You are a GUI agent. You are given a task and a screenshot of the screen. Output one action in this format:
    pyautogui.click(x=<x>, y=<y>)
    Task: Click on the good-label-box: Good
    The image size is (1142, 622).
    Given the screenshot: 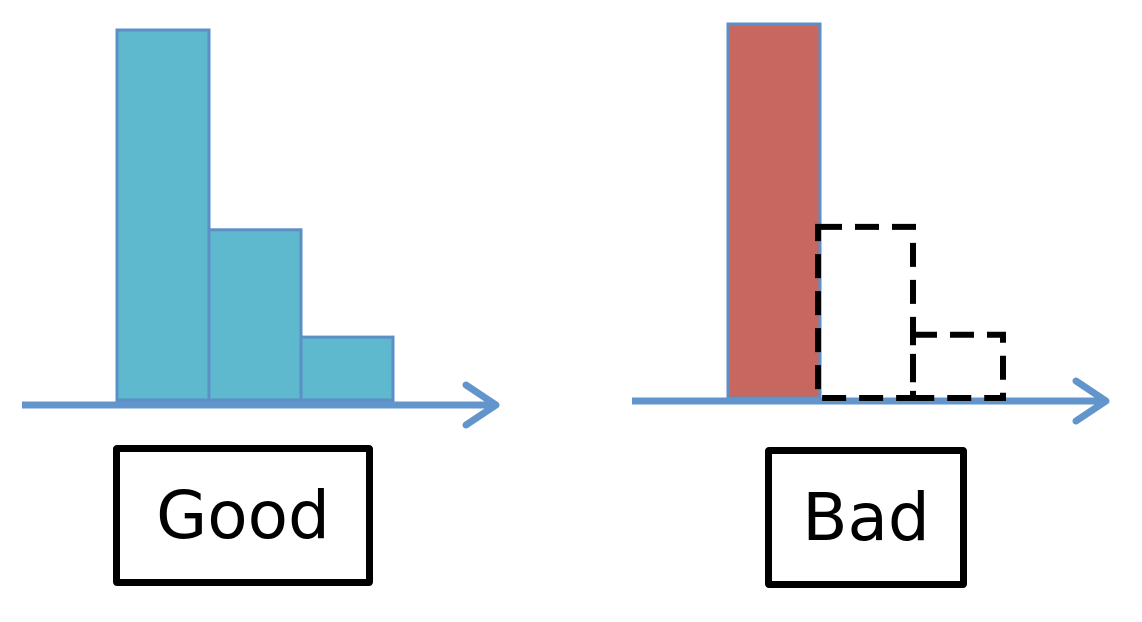 What is the action you would take?
    pyautogui.click(x=243, y=515)
    